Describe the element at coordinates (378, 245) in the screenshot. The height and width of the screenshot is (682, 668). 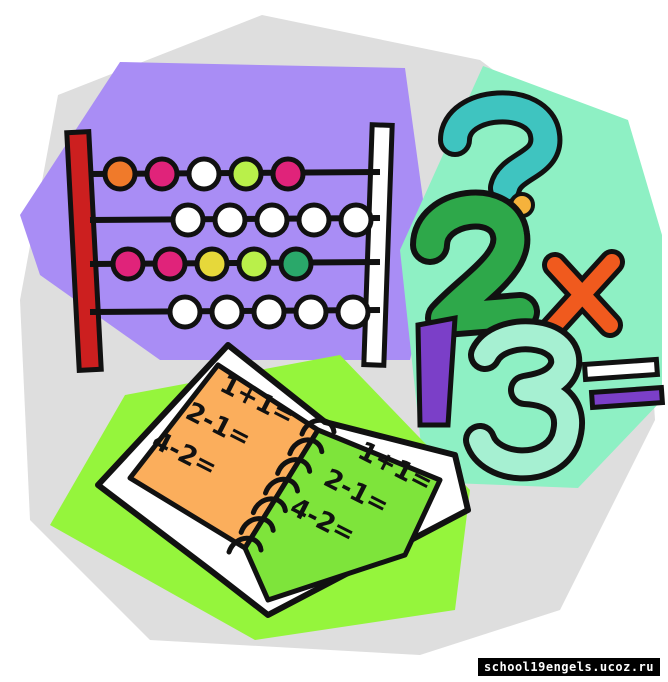
I see `abacus-right-post` at that location.